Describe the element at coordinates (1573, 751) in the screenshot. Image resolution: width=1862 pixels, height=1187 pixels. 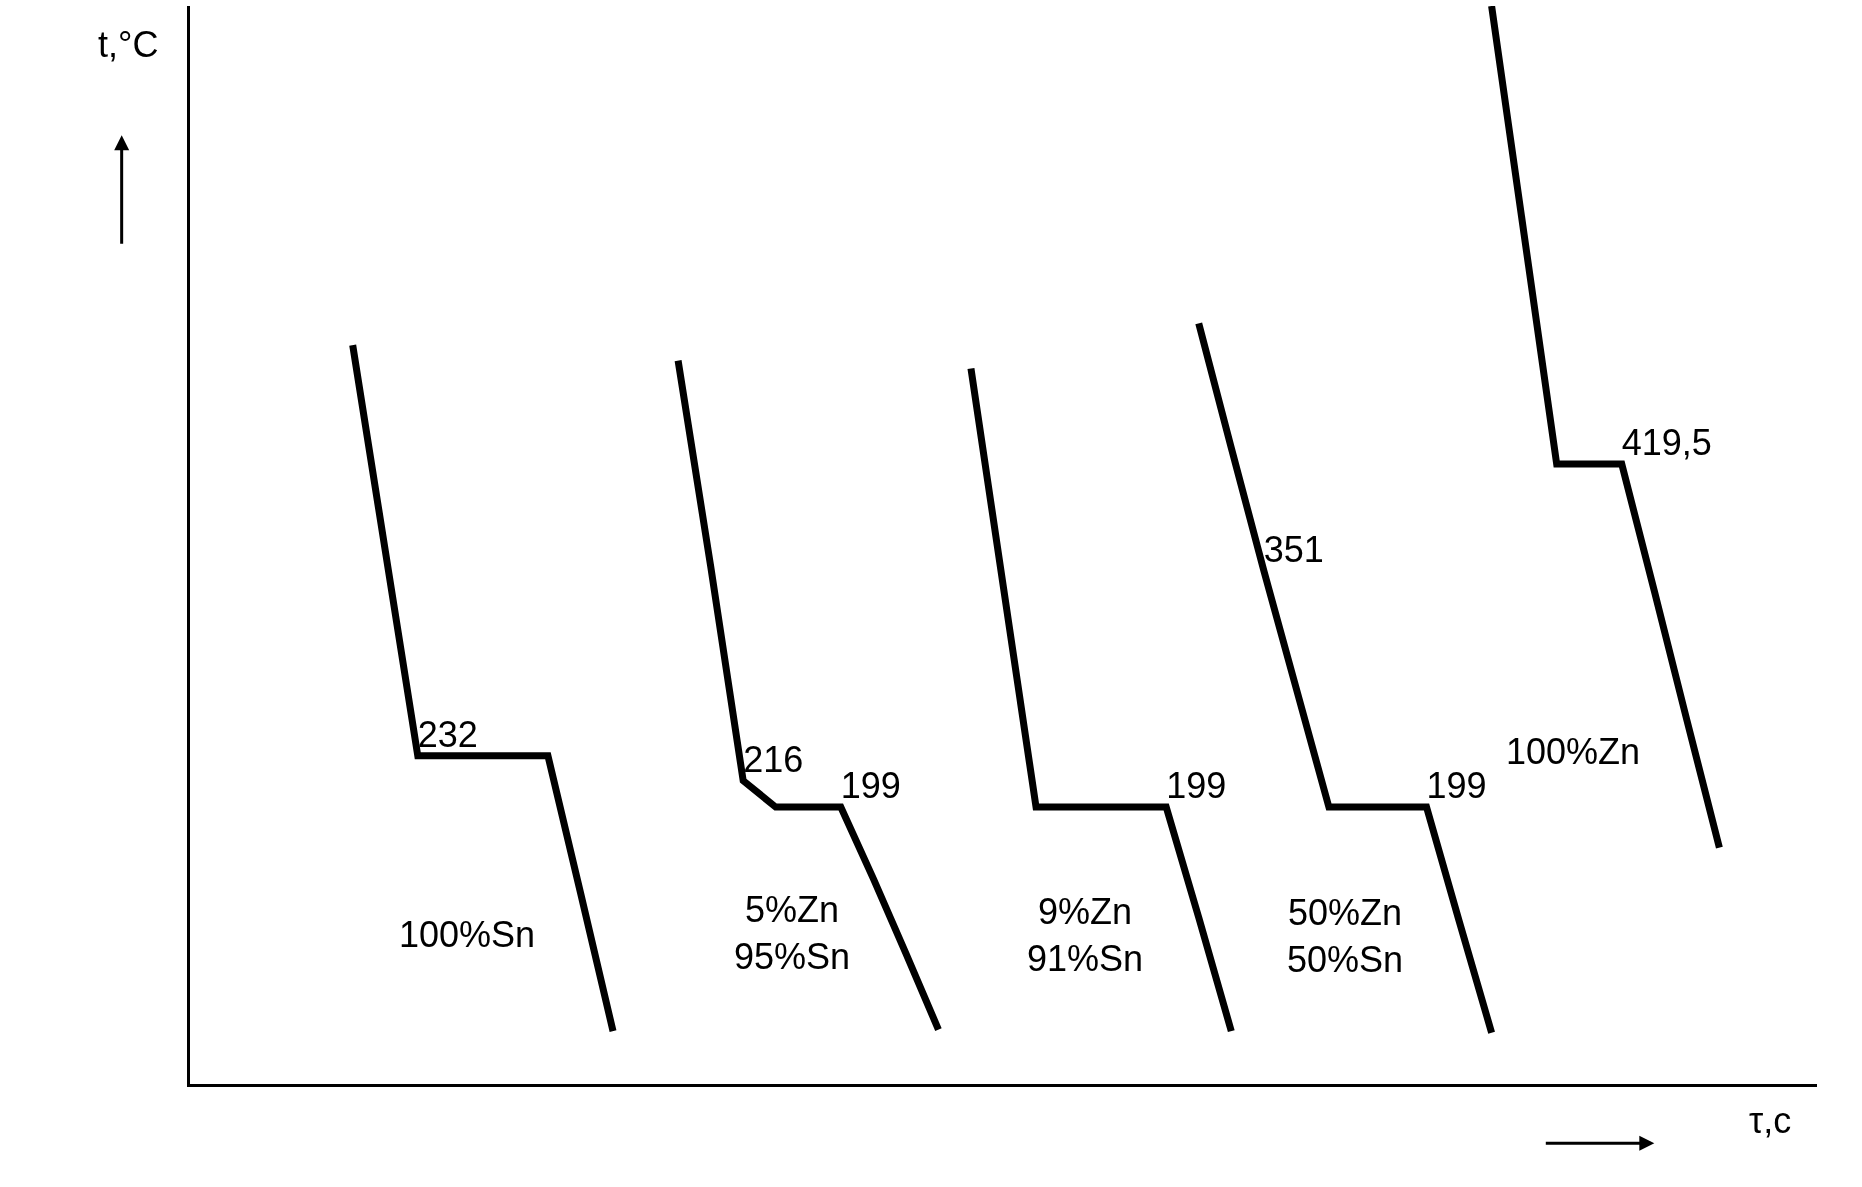
I see `series-label: 100%Zn` at that location.